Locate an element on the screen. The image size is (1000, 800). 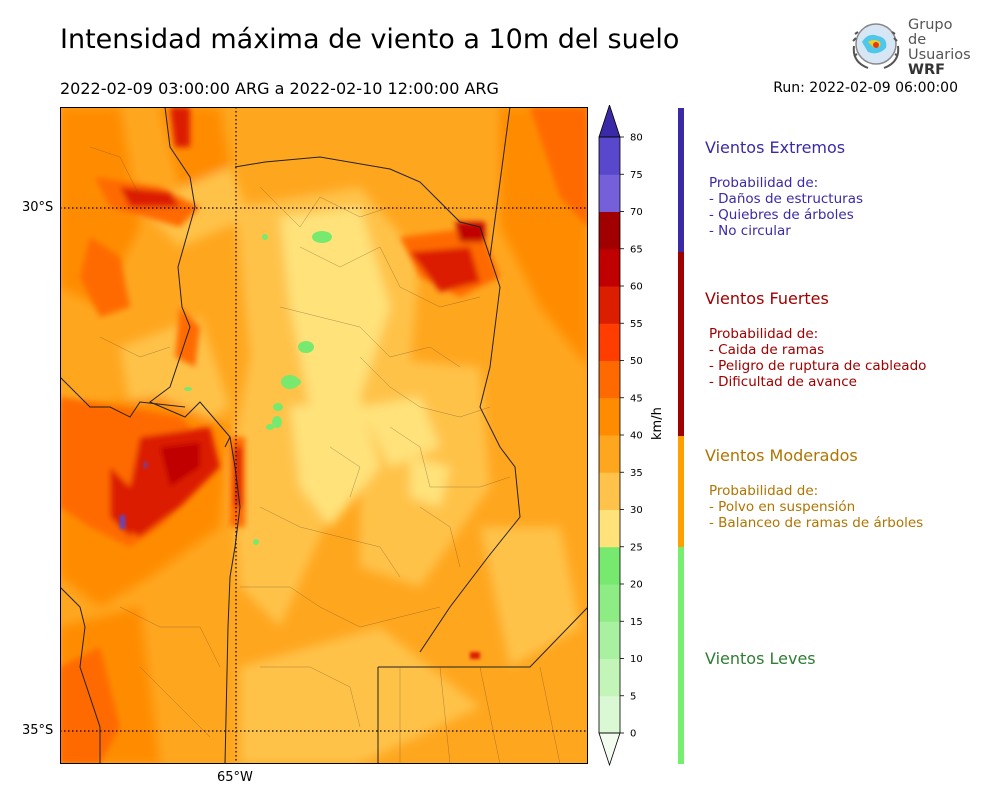
band-extremos is located at coordinates (681, 180).